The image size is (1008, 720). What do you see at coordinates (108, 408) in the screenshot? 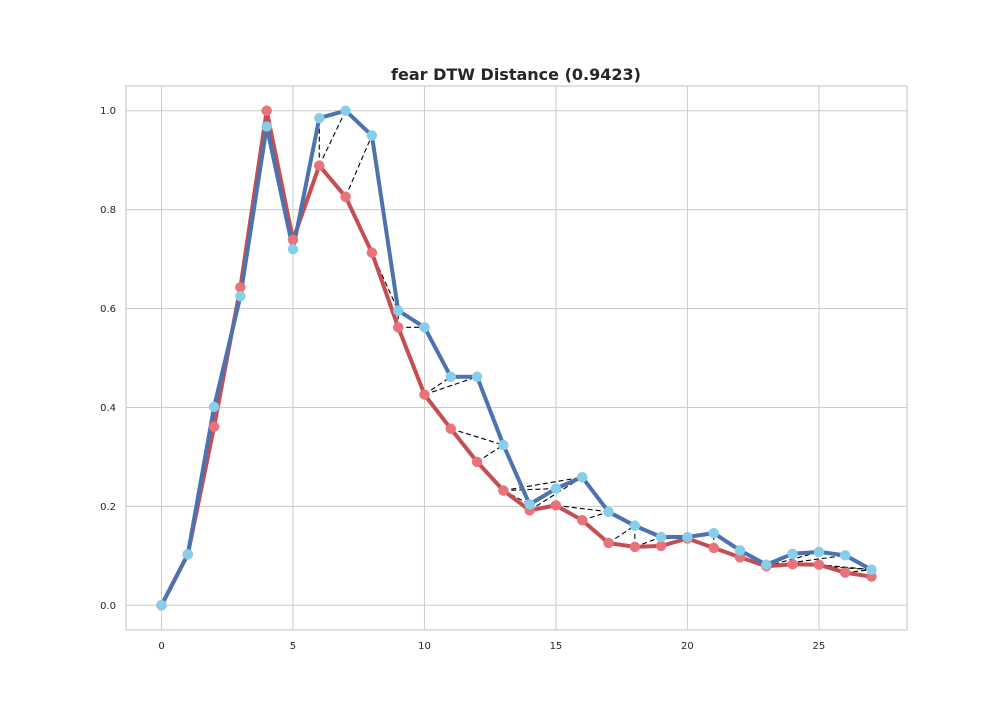
I see `y-tick-label: 0.4` at bounding box center [108, 408].